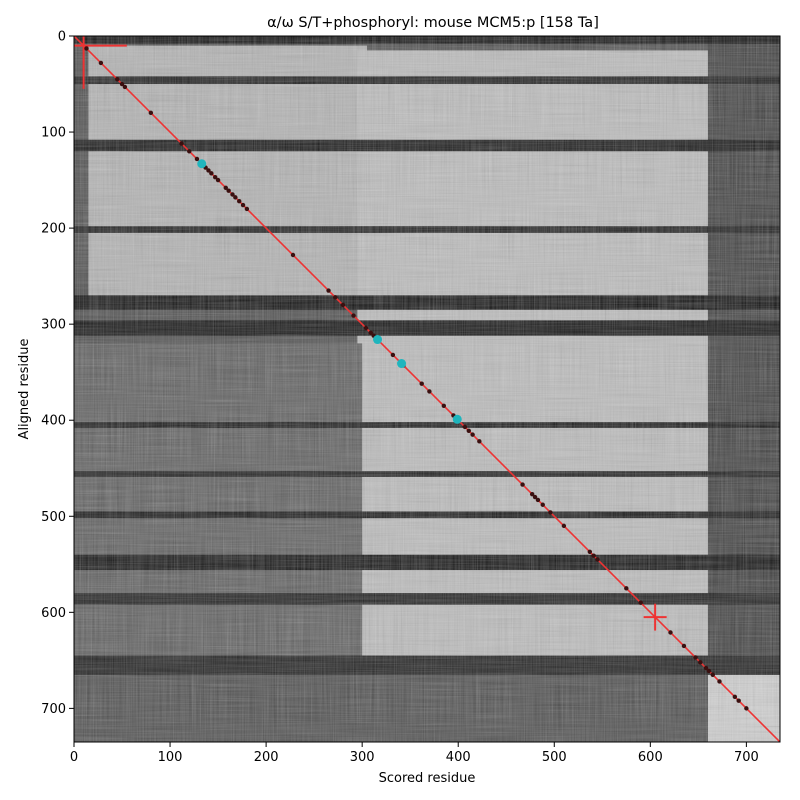 The height and width of the screenshot is (800, 800). Describe the element at coordinates (62, 37) in the screenshot. I see `y-tick-label-0: 0` at that location.